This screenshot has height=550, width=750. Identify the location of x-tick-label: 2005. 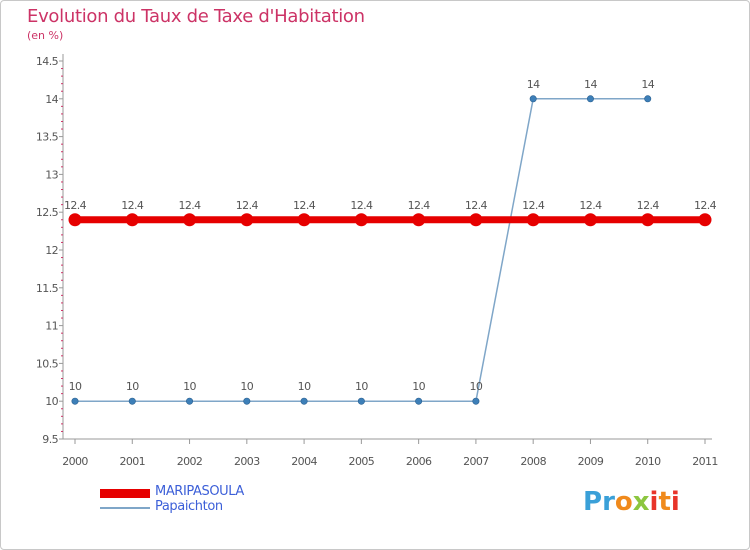
(362, 461).